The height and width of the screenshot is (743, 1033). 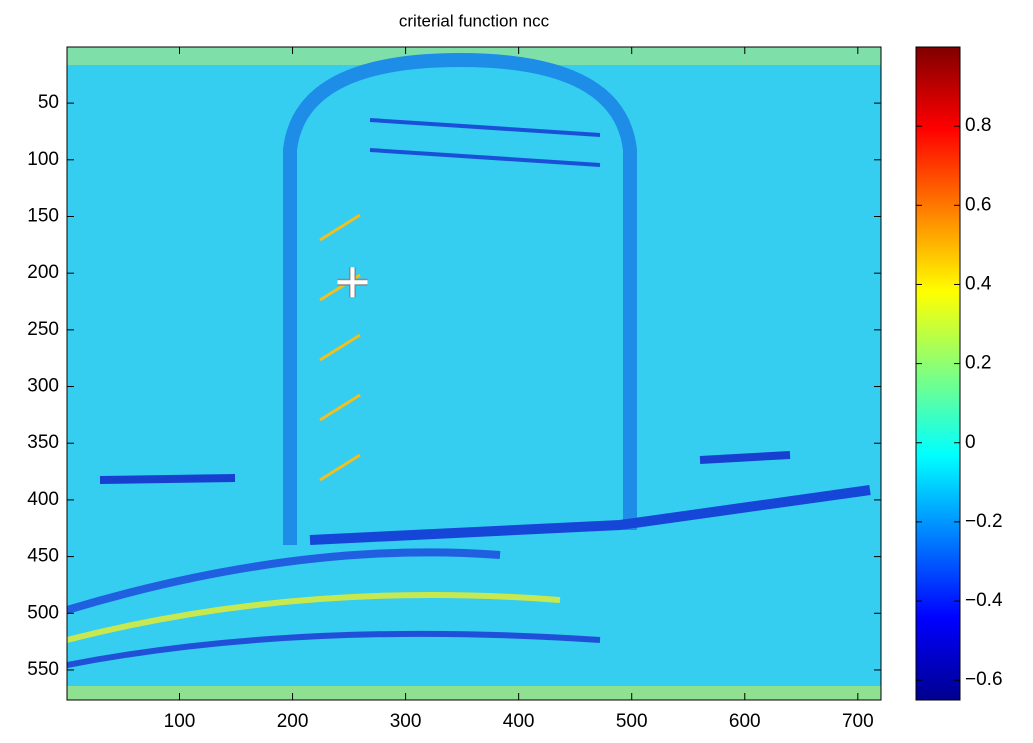 What do you see at coordinates (43, 329) in the screenshot?
I see `y-tick-label: 250` at bounding box center [43, 329].